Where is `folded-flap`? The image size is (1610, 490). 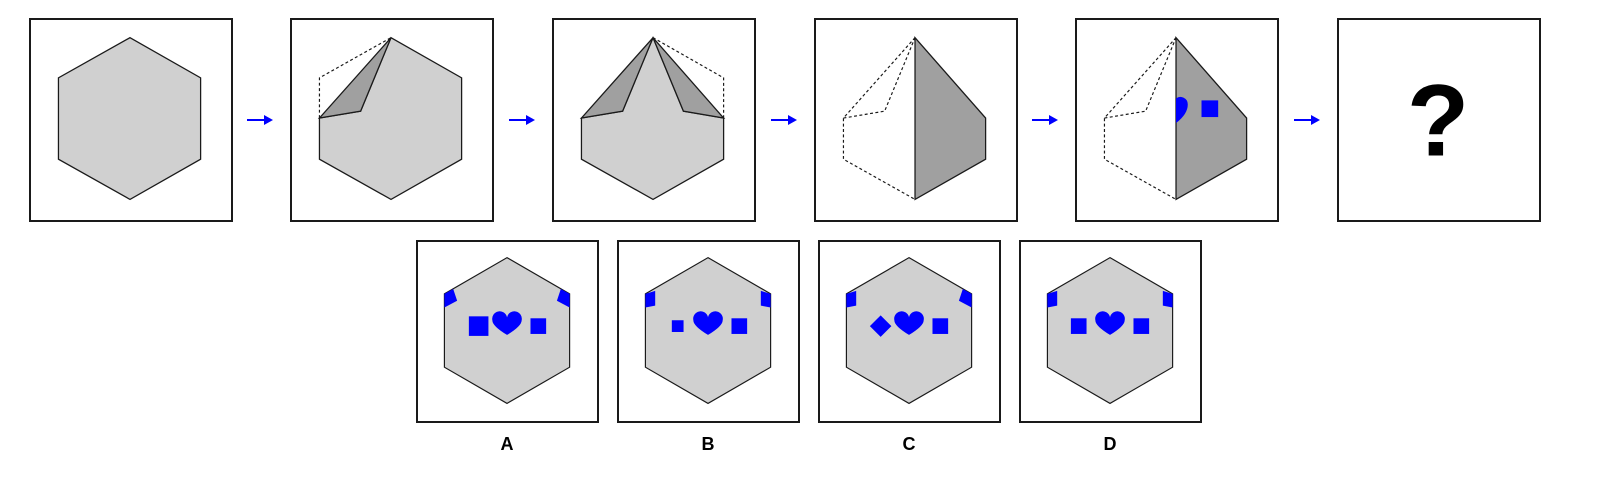 folded-flap is located at coordinates (354, 78).